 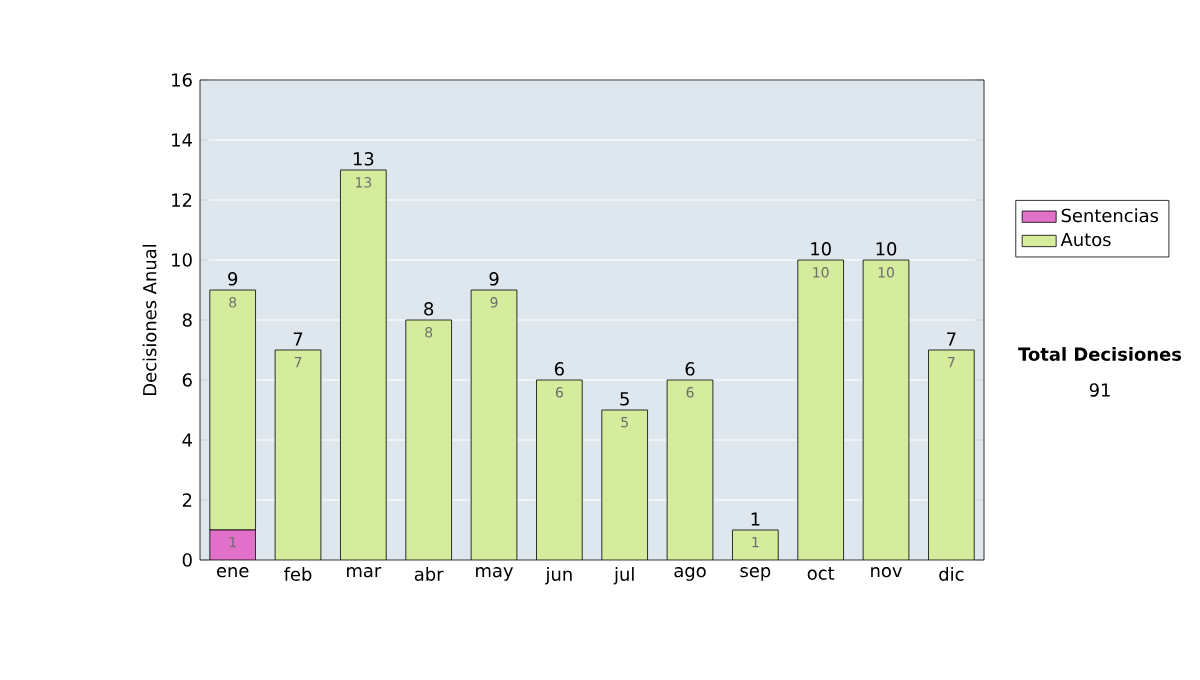 I want to click on total-label: 13, so click(x=363, y=159).